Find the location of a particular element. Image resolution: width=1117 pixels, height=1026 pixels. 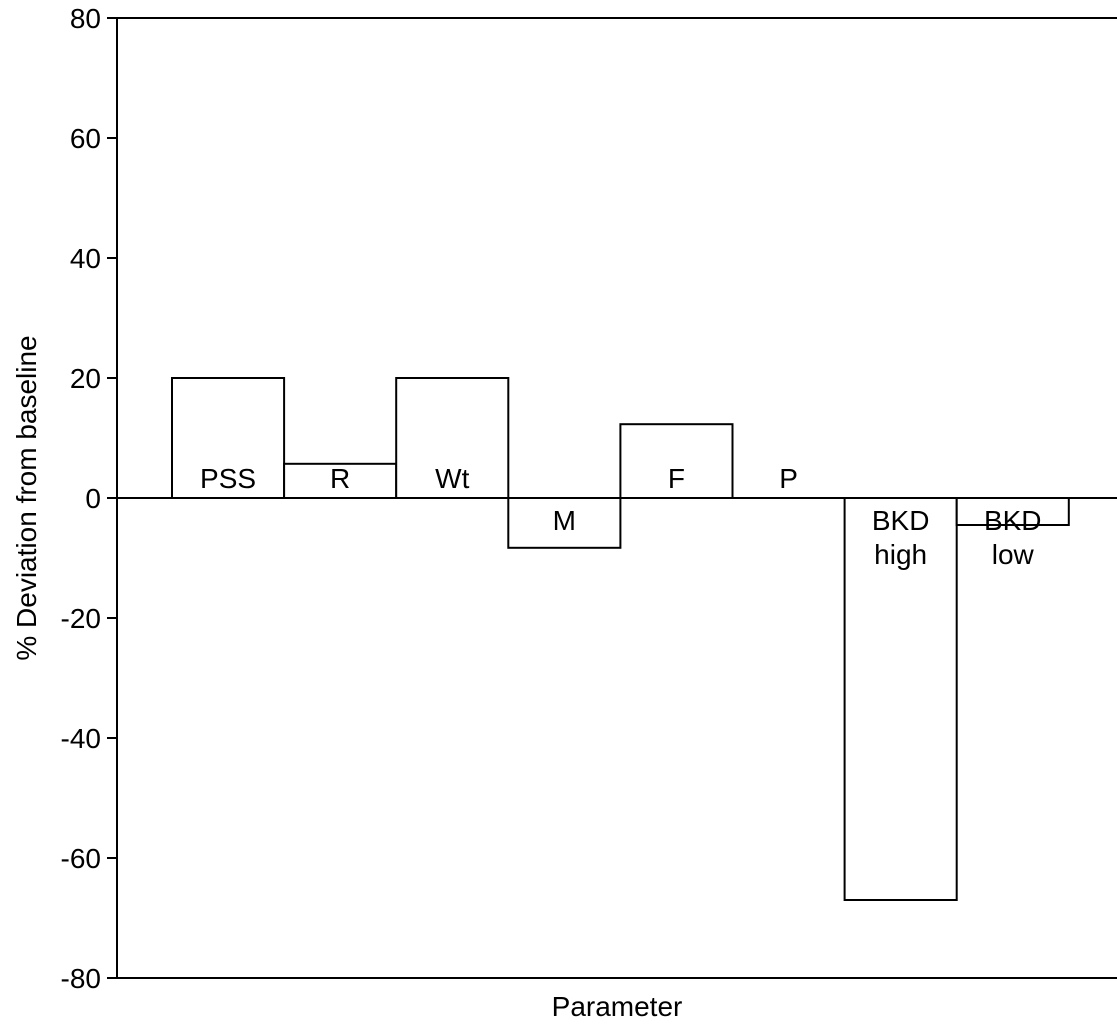

bar-label: Wt is located at coordinates (452, 478).